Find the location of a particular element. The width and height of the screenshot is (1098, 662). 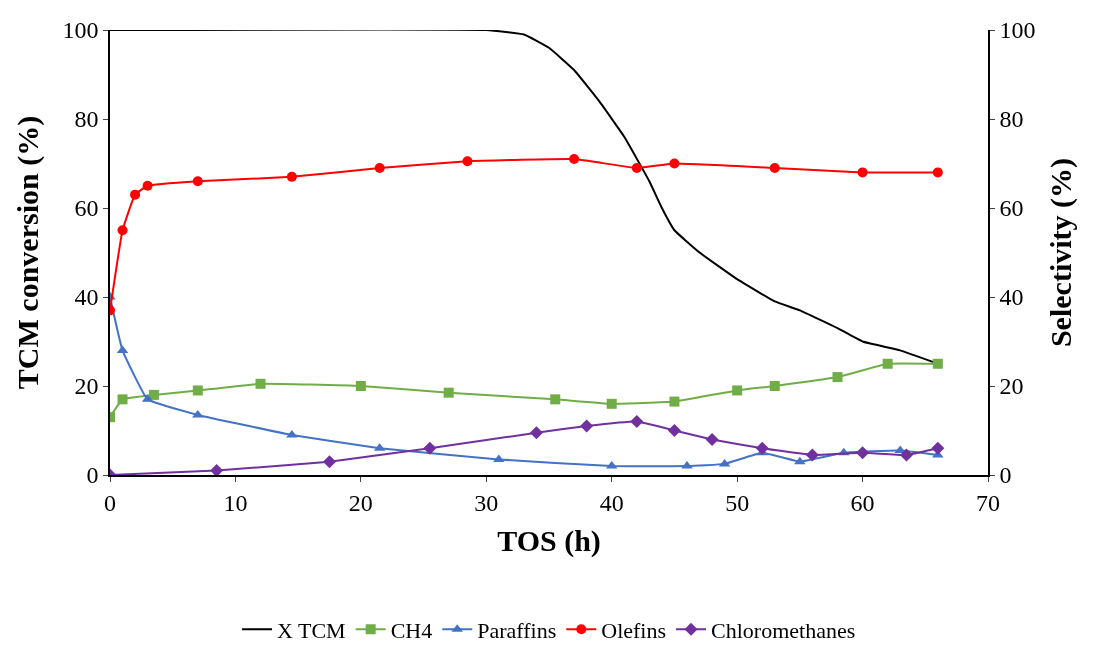

legend-label: CH4 is located at coordinates (411, 630).